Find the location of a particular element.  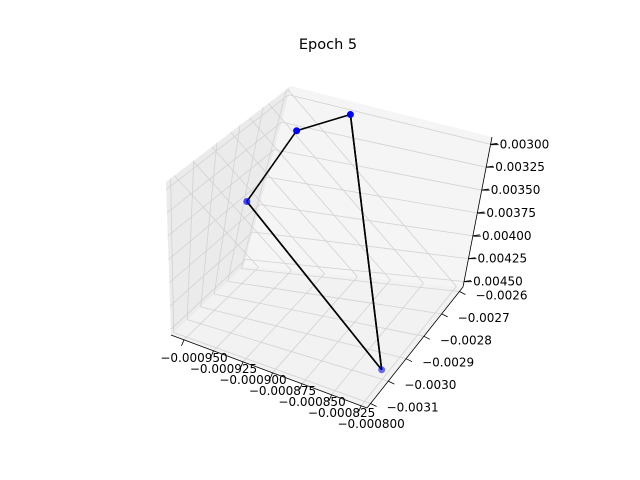

x-tick-label-3: −0.000875 is located at coordinates (282, 391).